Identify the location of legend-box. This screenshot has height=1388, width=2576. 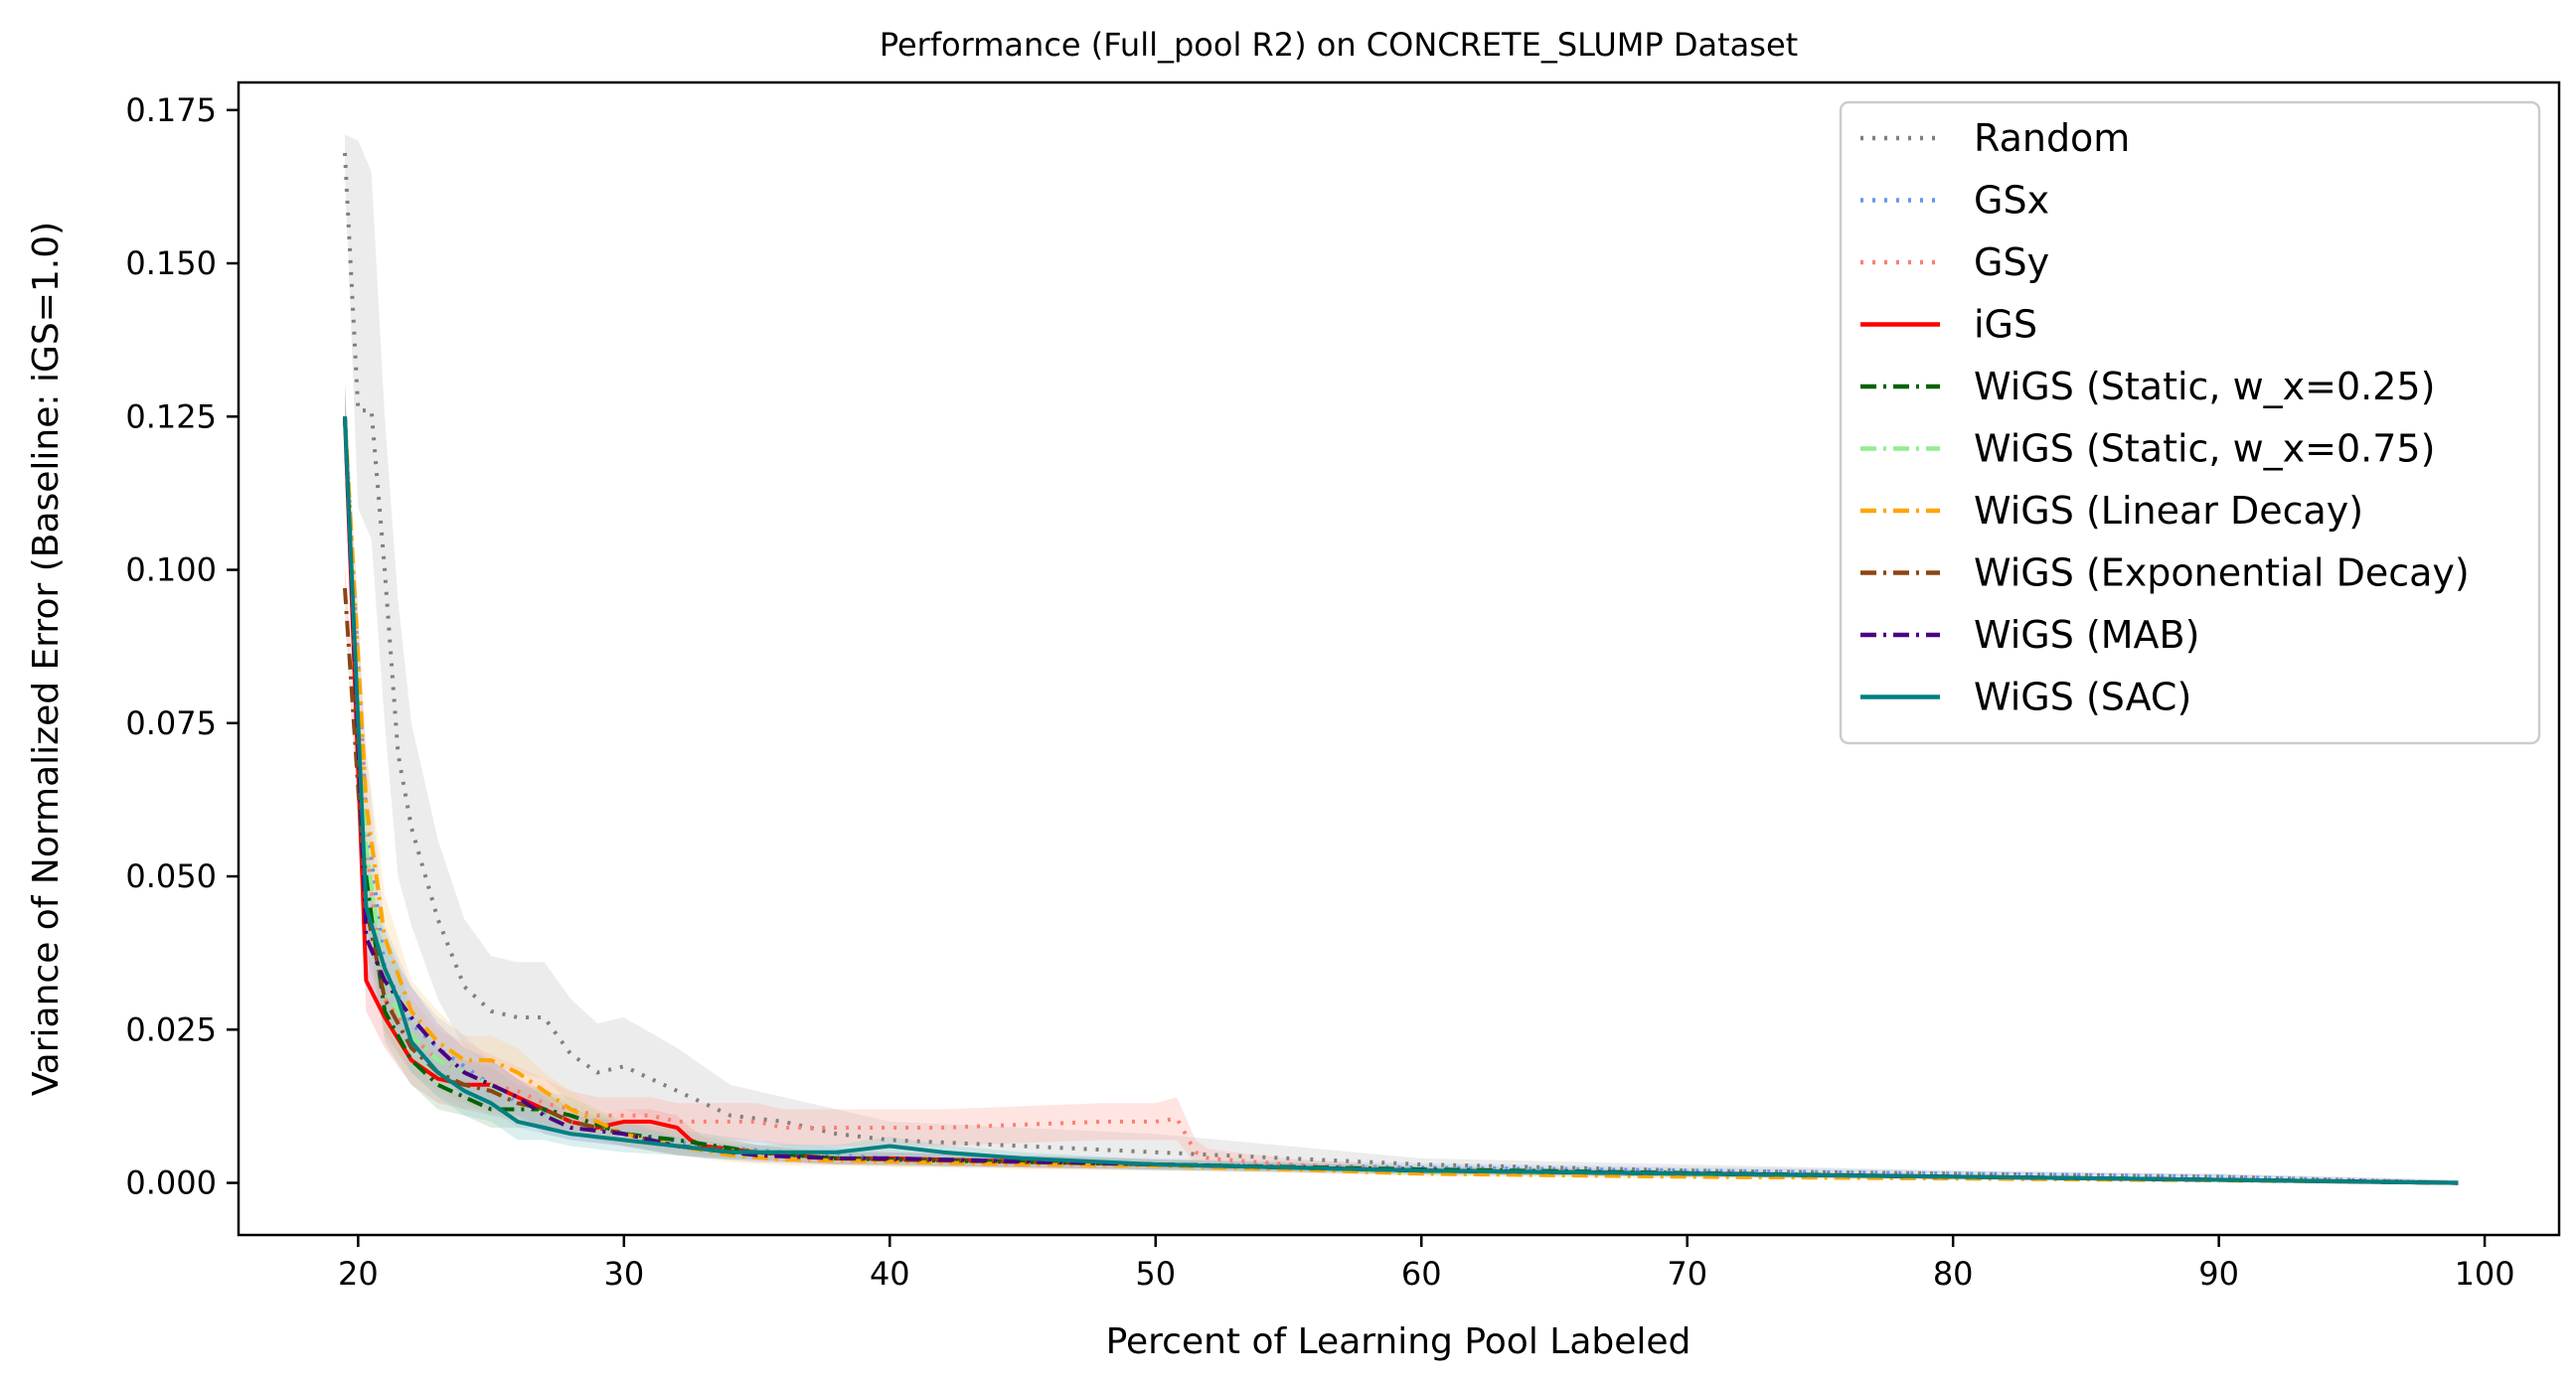
(2190, 422).